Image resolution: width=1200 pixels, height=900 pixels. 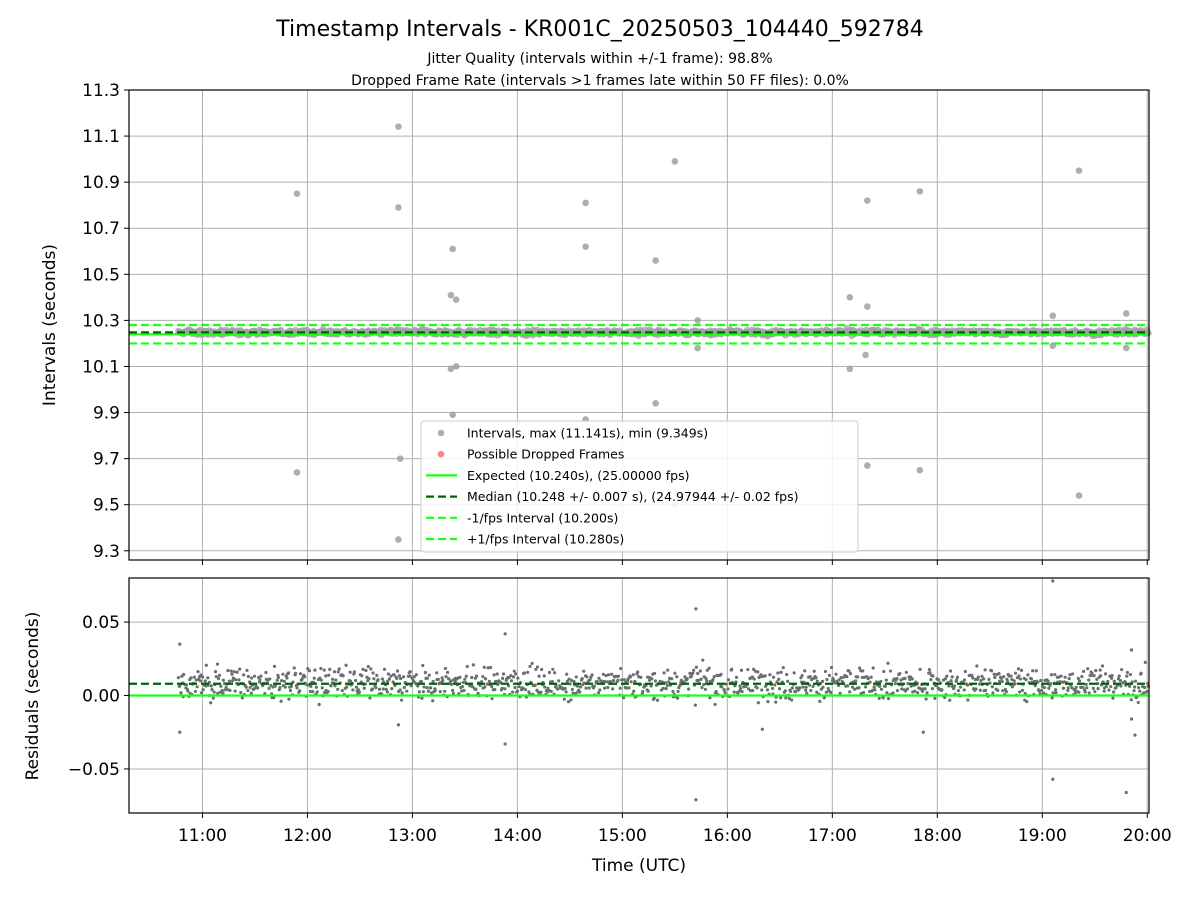 I want to click on top-y-tick-label: 9.3, so click(x=106, y=552).